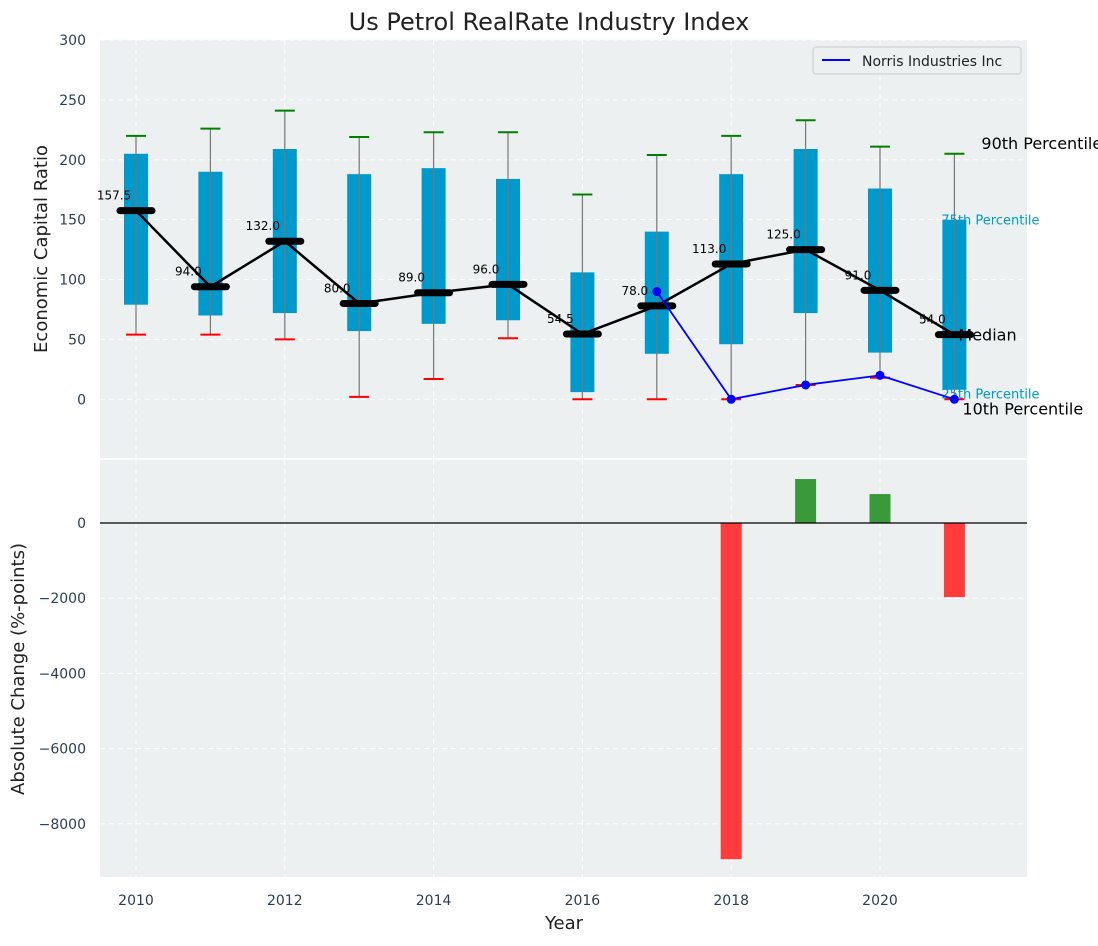 Image resolution: width=1098 pixels, height=946 pixels. I want to click on x-tick-label: 2016, so click(583, 901).